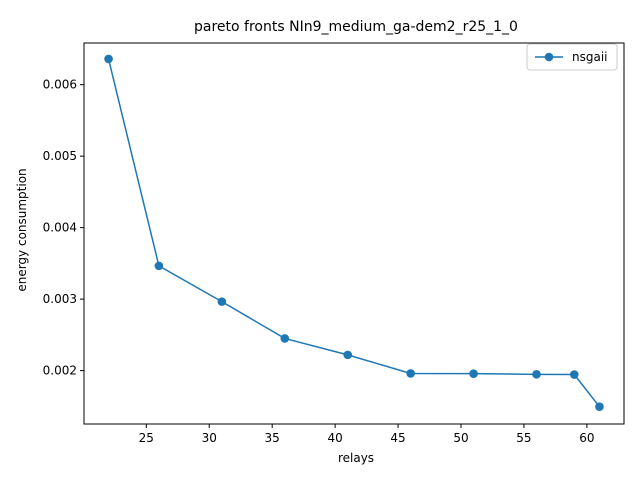 Image resolution: width=640 pixels, height=480 pixels. What do you see at coordinates (60, 156) in the screenshot?
I see `y-tick-label: 0.005` at bounding box center [60, 156].